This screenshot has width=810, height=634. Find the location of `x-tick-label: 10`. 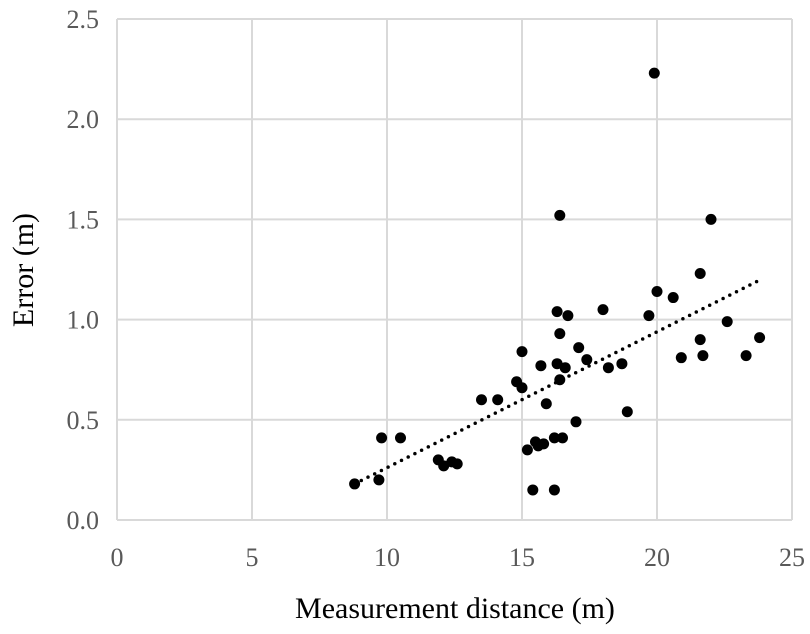

x-tick-label: 10 is located at coordinates (387, 557).